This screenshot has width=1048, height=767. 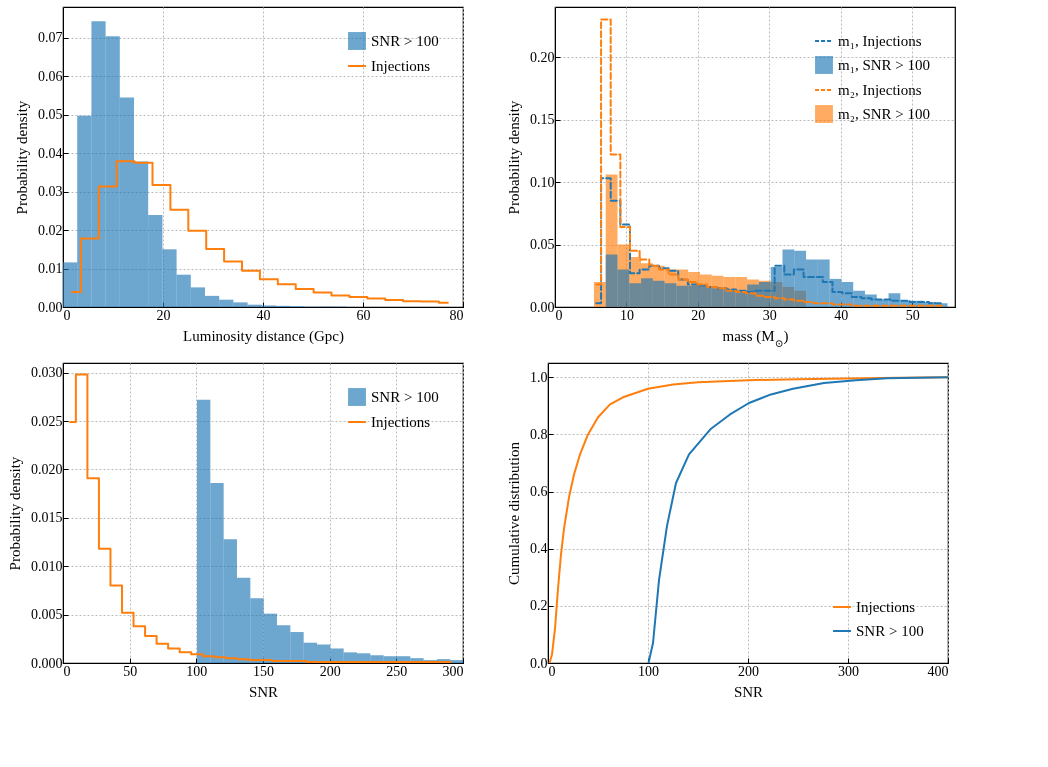 What do you see at coordinates (938, 671) in the screenshot?
I see `x-tick-label: 400` at bounding box center [938, 671].